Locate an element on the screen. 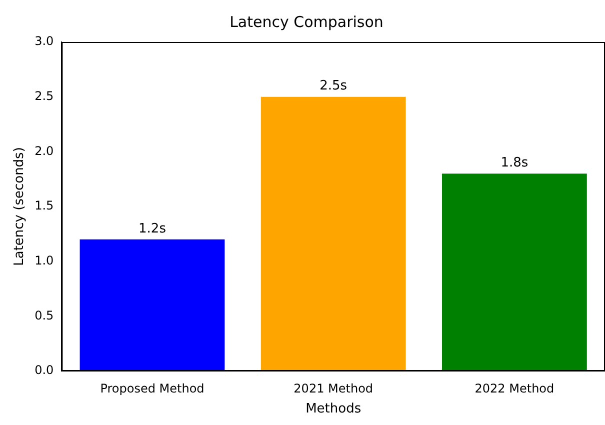 The height and width of the screenshot is (425, 605). y-tick-label: 1.5 is located at coordinates (44, 205).